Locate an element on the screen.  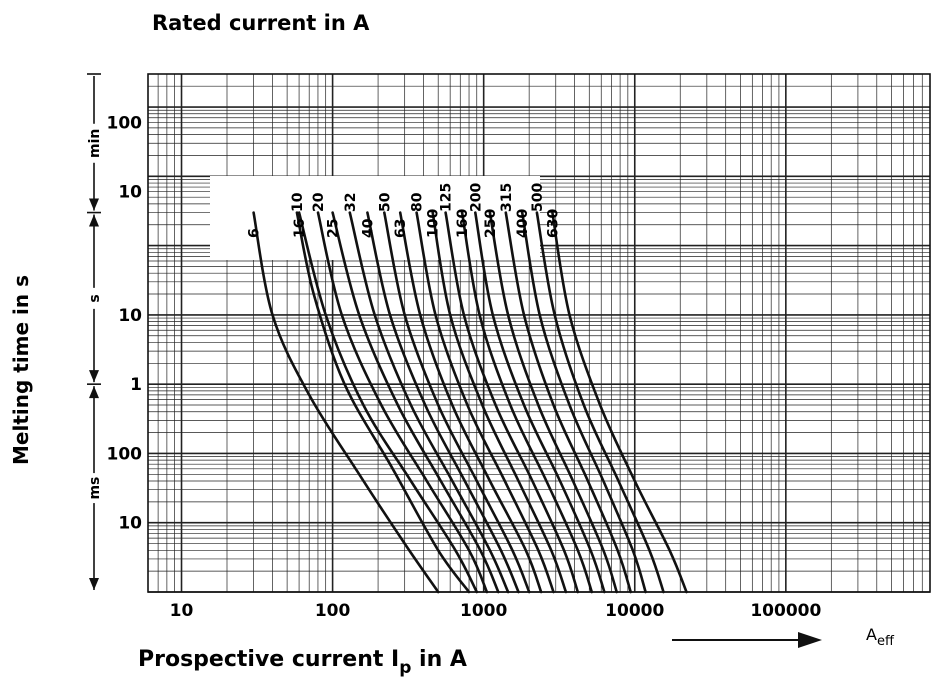
time-unit-axis: min s ms is located at coordinates (95, 331).